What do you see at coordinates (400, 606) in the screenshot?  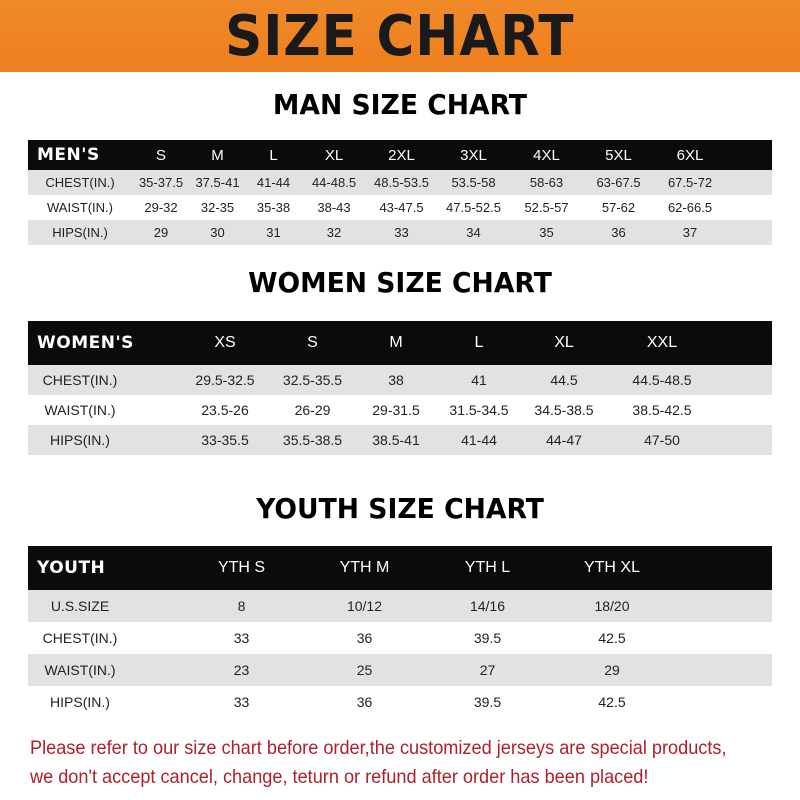 I see `table-row: U.S.SIZE 8 10/12 14/16 18/20` at bounding box center [400, 606].